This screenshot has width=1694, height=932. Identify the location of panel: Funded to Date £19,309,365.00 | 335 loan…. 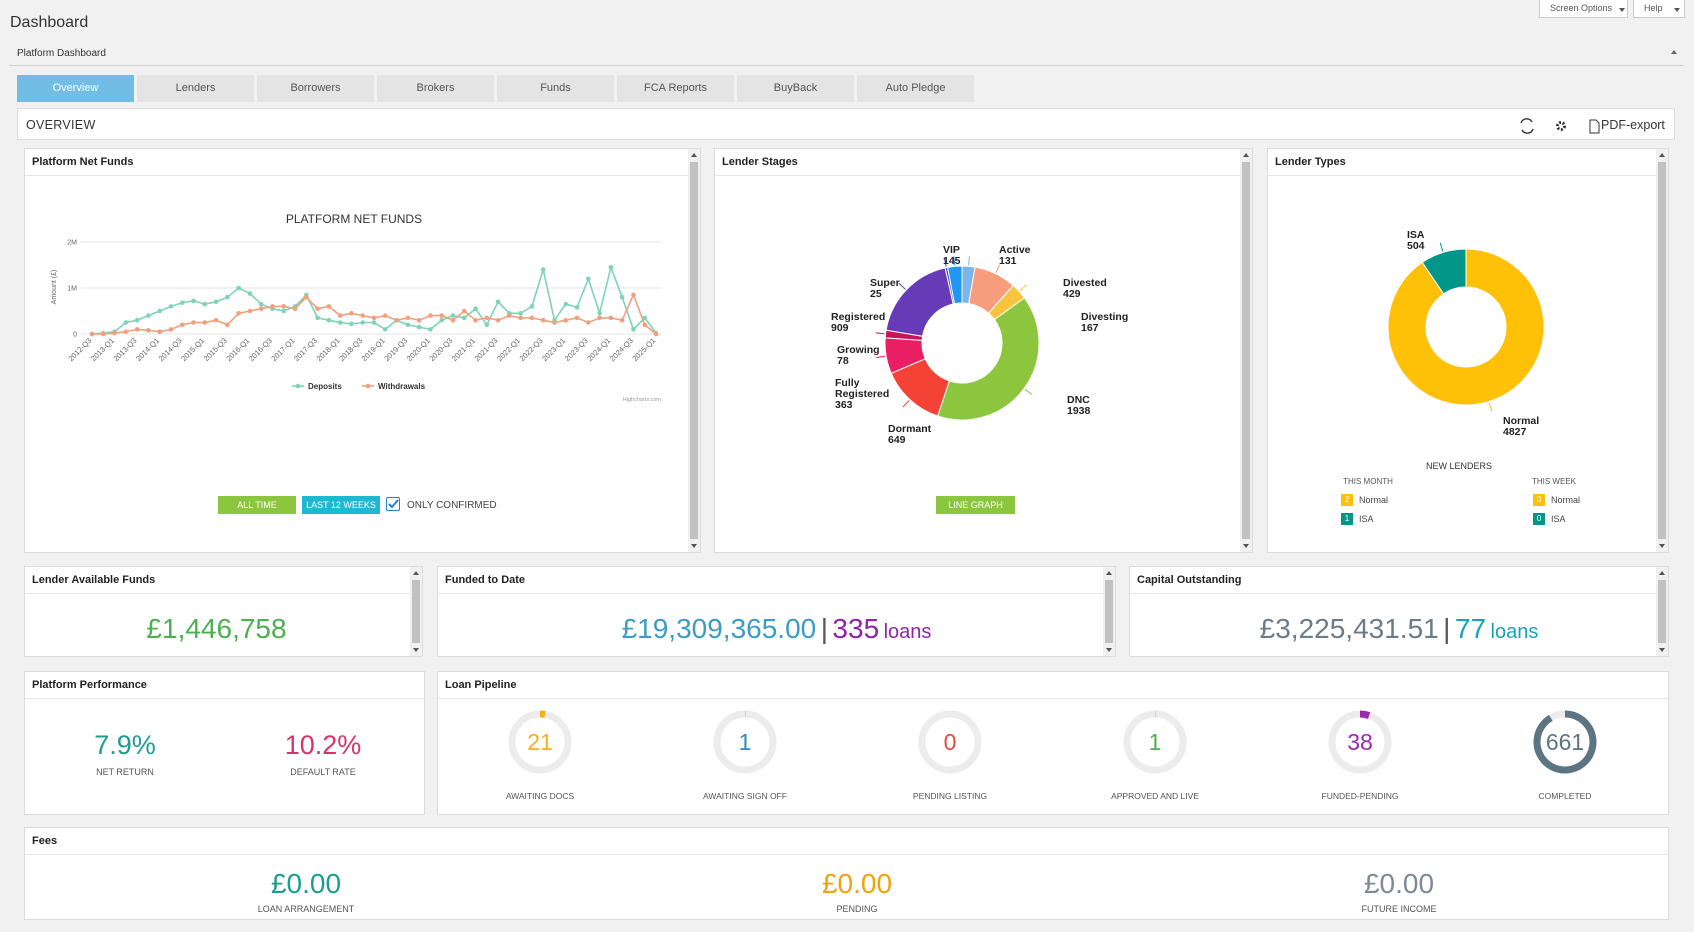
(776, 611).